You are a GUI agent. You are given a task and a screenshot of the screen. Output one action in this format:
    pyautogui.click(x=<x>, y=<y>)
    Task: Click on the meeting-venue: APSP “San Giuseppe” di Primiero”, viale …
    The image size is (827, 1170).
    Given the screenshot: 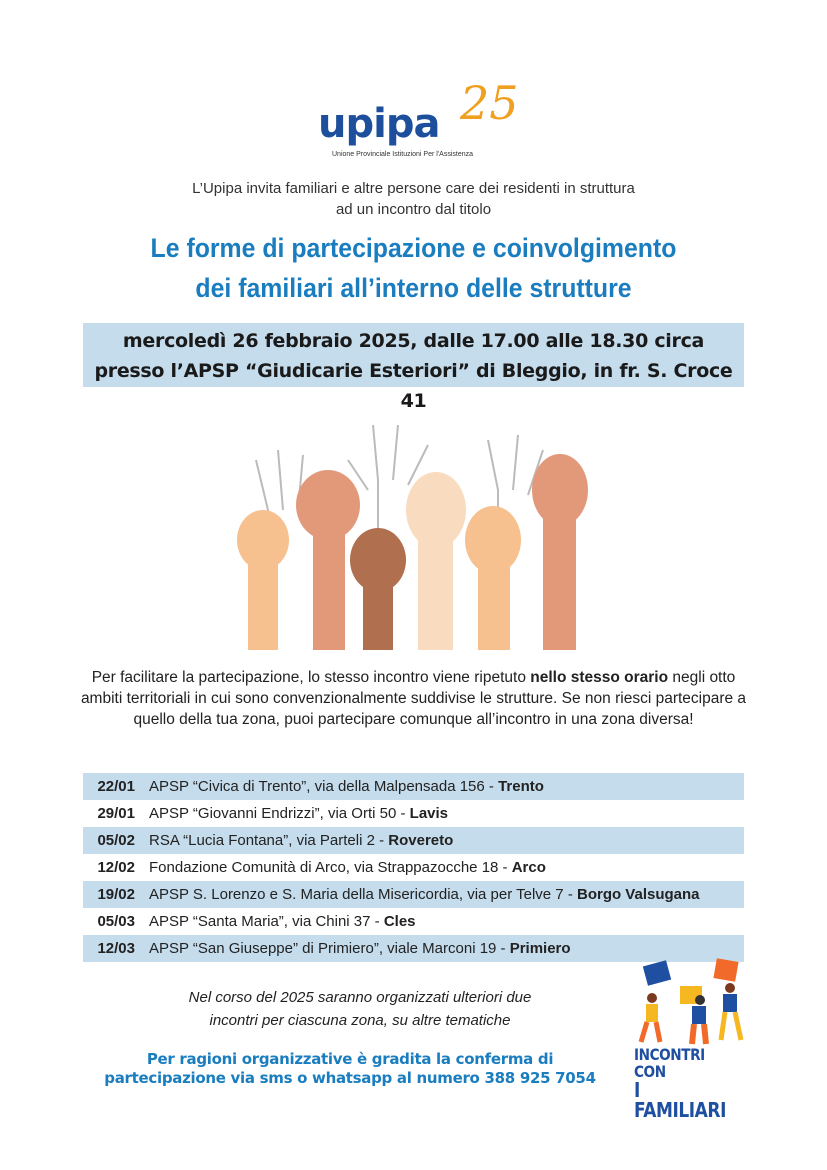 What is the action you would take?
    pyautogui.click(x=329, y=948)
    